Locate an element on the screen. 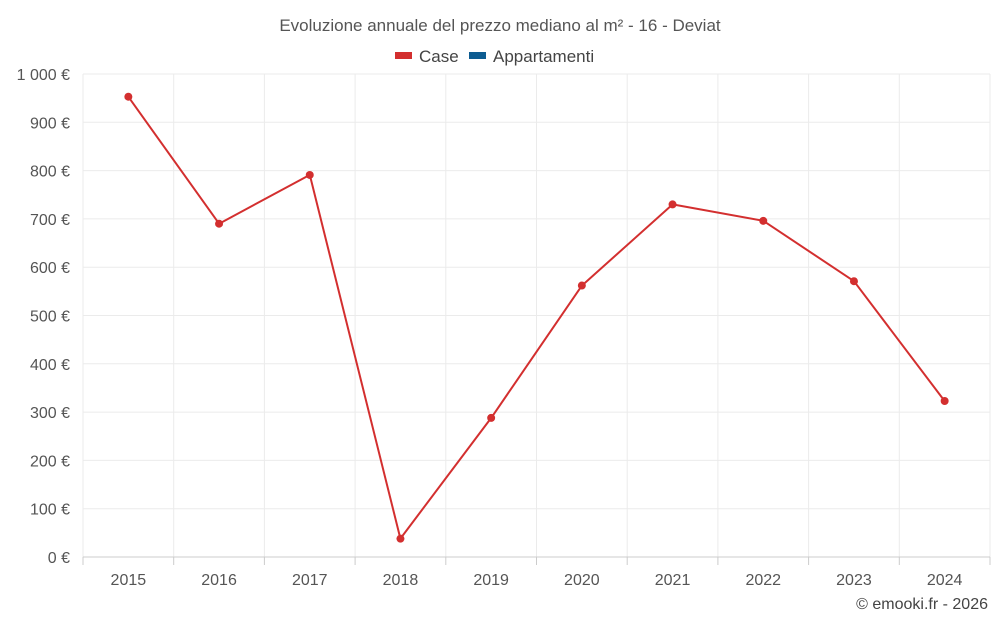 This screenshot has height=625, width=1000. data-point-case-2019 is located at coordinates (491, 417).